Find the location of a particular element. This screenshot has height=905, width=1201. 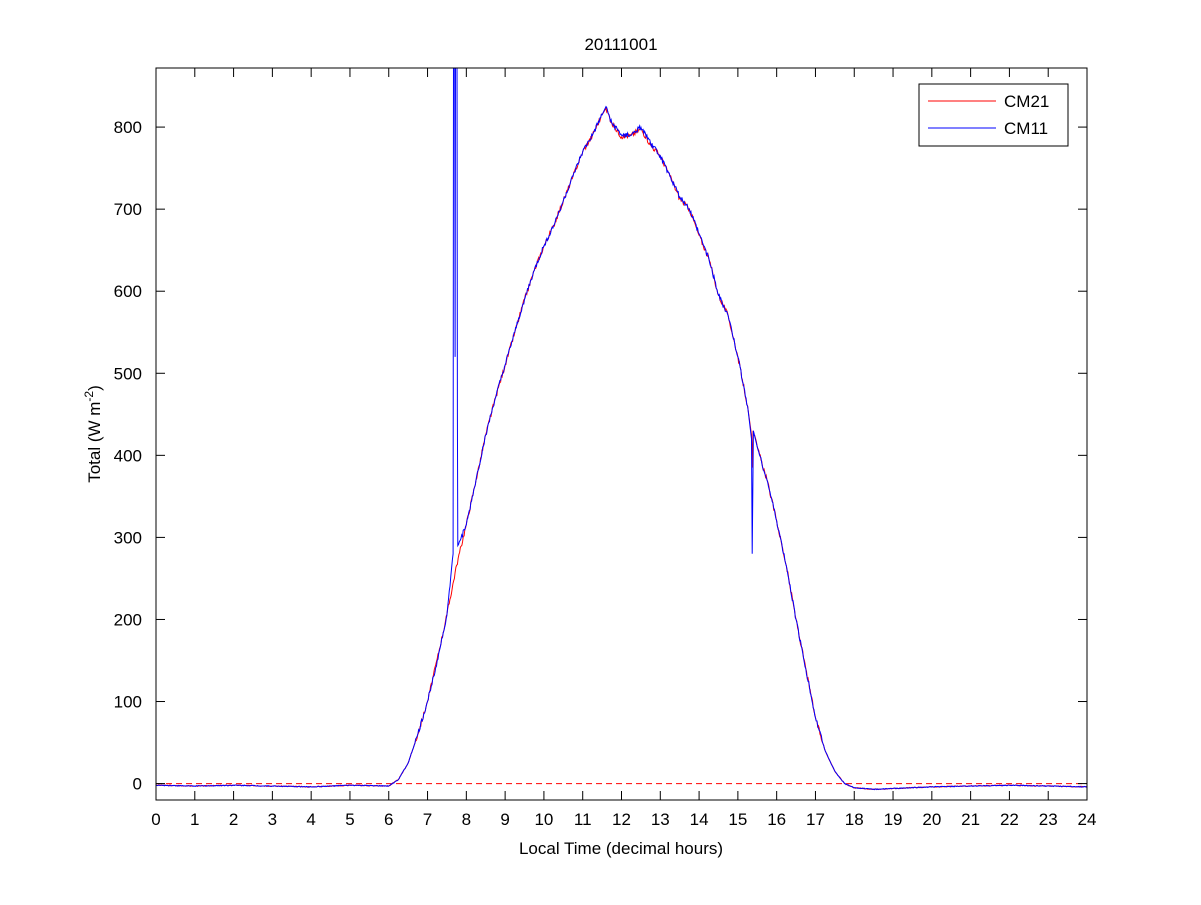

y-tick-label: 600 is located at coordinates (128, 291).